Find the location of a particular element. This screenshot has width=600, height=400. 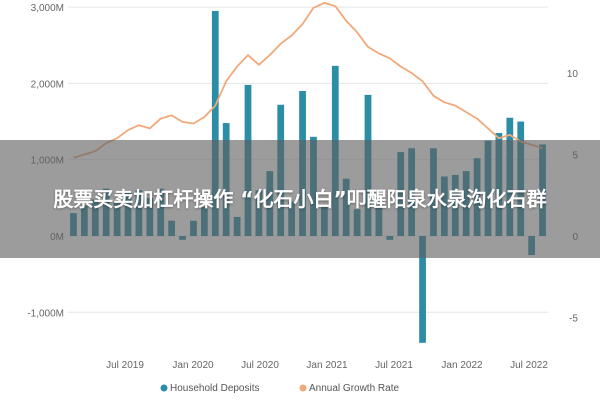

x-tick-label: Jul 2019 is located at coordinates (125, 365).